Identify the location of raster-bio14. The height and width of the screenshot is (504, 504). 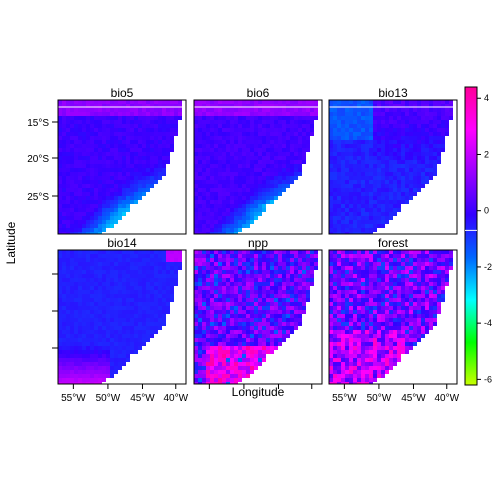
(120, 317).